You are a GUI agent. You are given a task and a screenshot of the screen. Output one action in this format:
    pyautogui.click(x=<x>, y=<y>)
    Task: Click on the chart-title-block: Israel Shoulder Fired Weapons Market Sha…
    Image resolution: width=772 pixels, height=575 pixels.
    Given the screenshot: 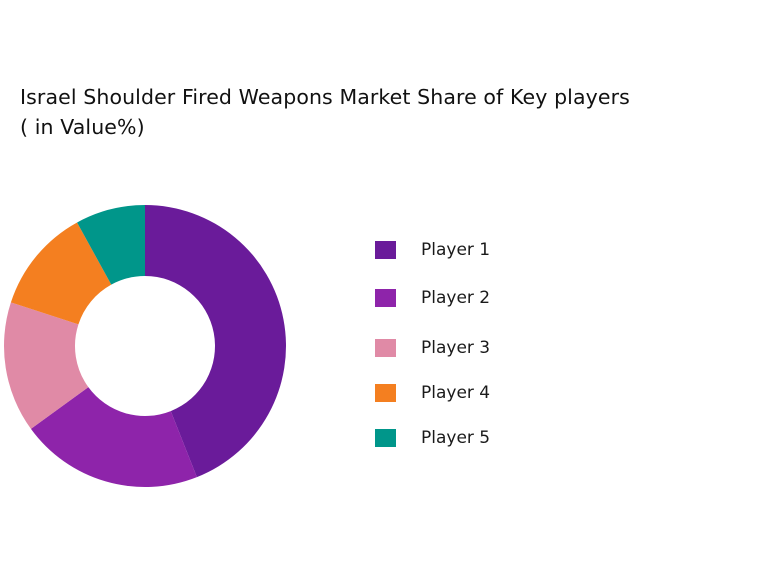 What is the action you would take?
    pyautogui.click(x=370, y=112)
    